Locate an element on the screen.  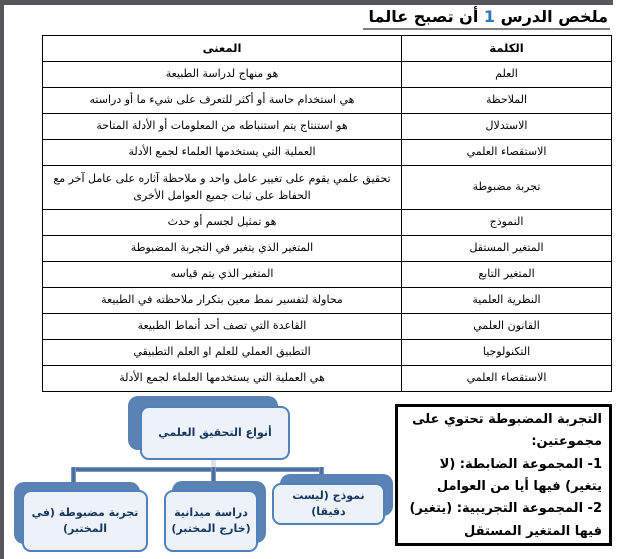
term-cell: المتغير المستقل is located at coordinates (506, 248).